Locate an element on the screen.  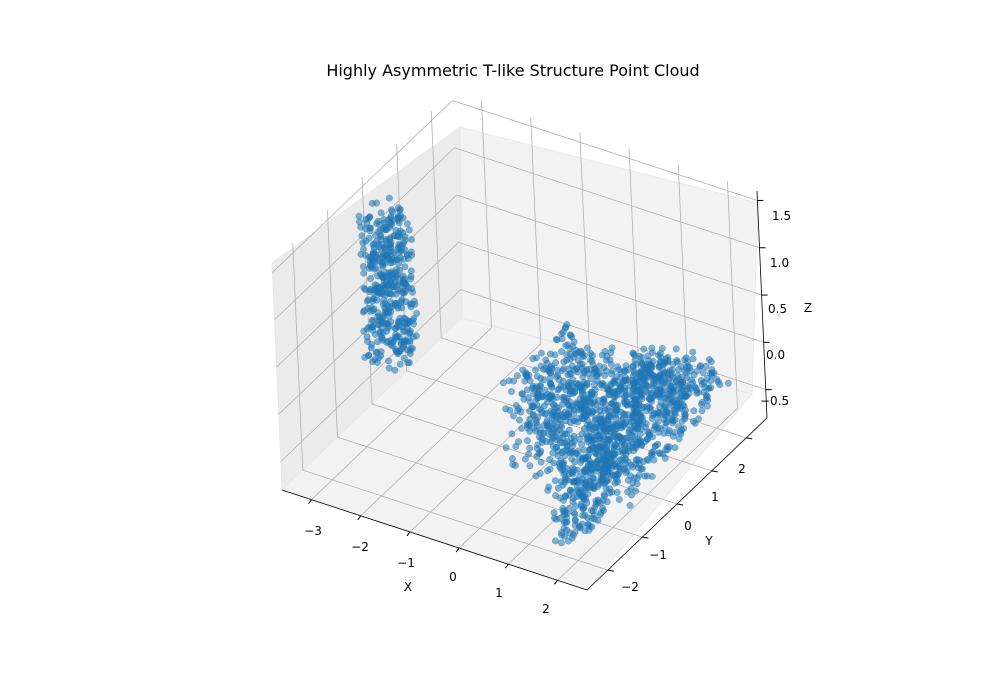
z-axis-line is located at coordinates (762, 304).